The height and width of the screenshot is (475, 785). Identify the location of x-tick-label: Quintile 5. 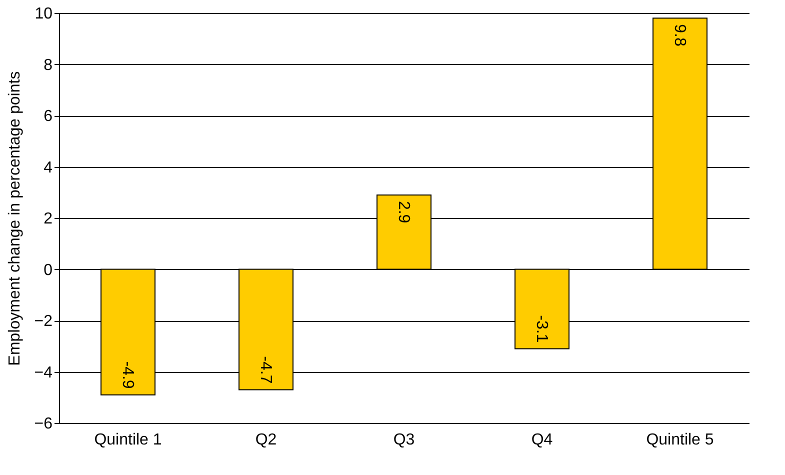
(680, 440).